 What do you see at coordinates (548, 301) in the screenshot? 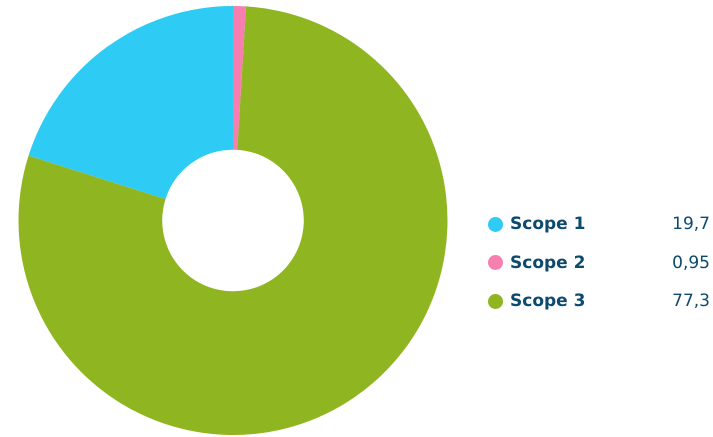
I see `legend-label: Scope 3` at bounding box center [548, 301].